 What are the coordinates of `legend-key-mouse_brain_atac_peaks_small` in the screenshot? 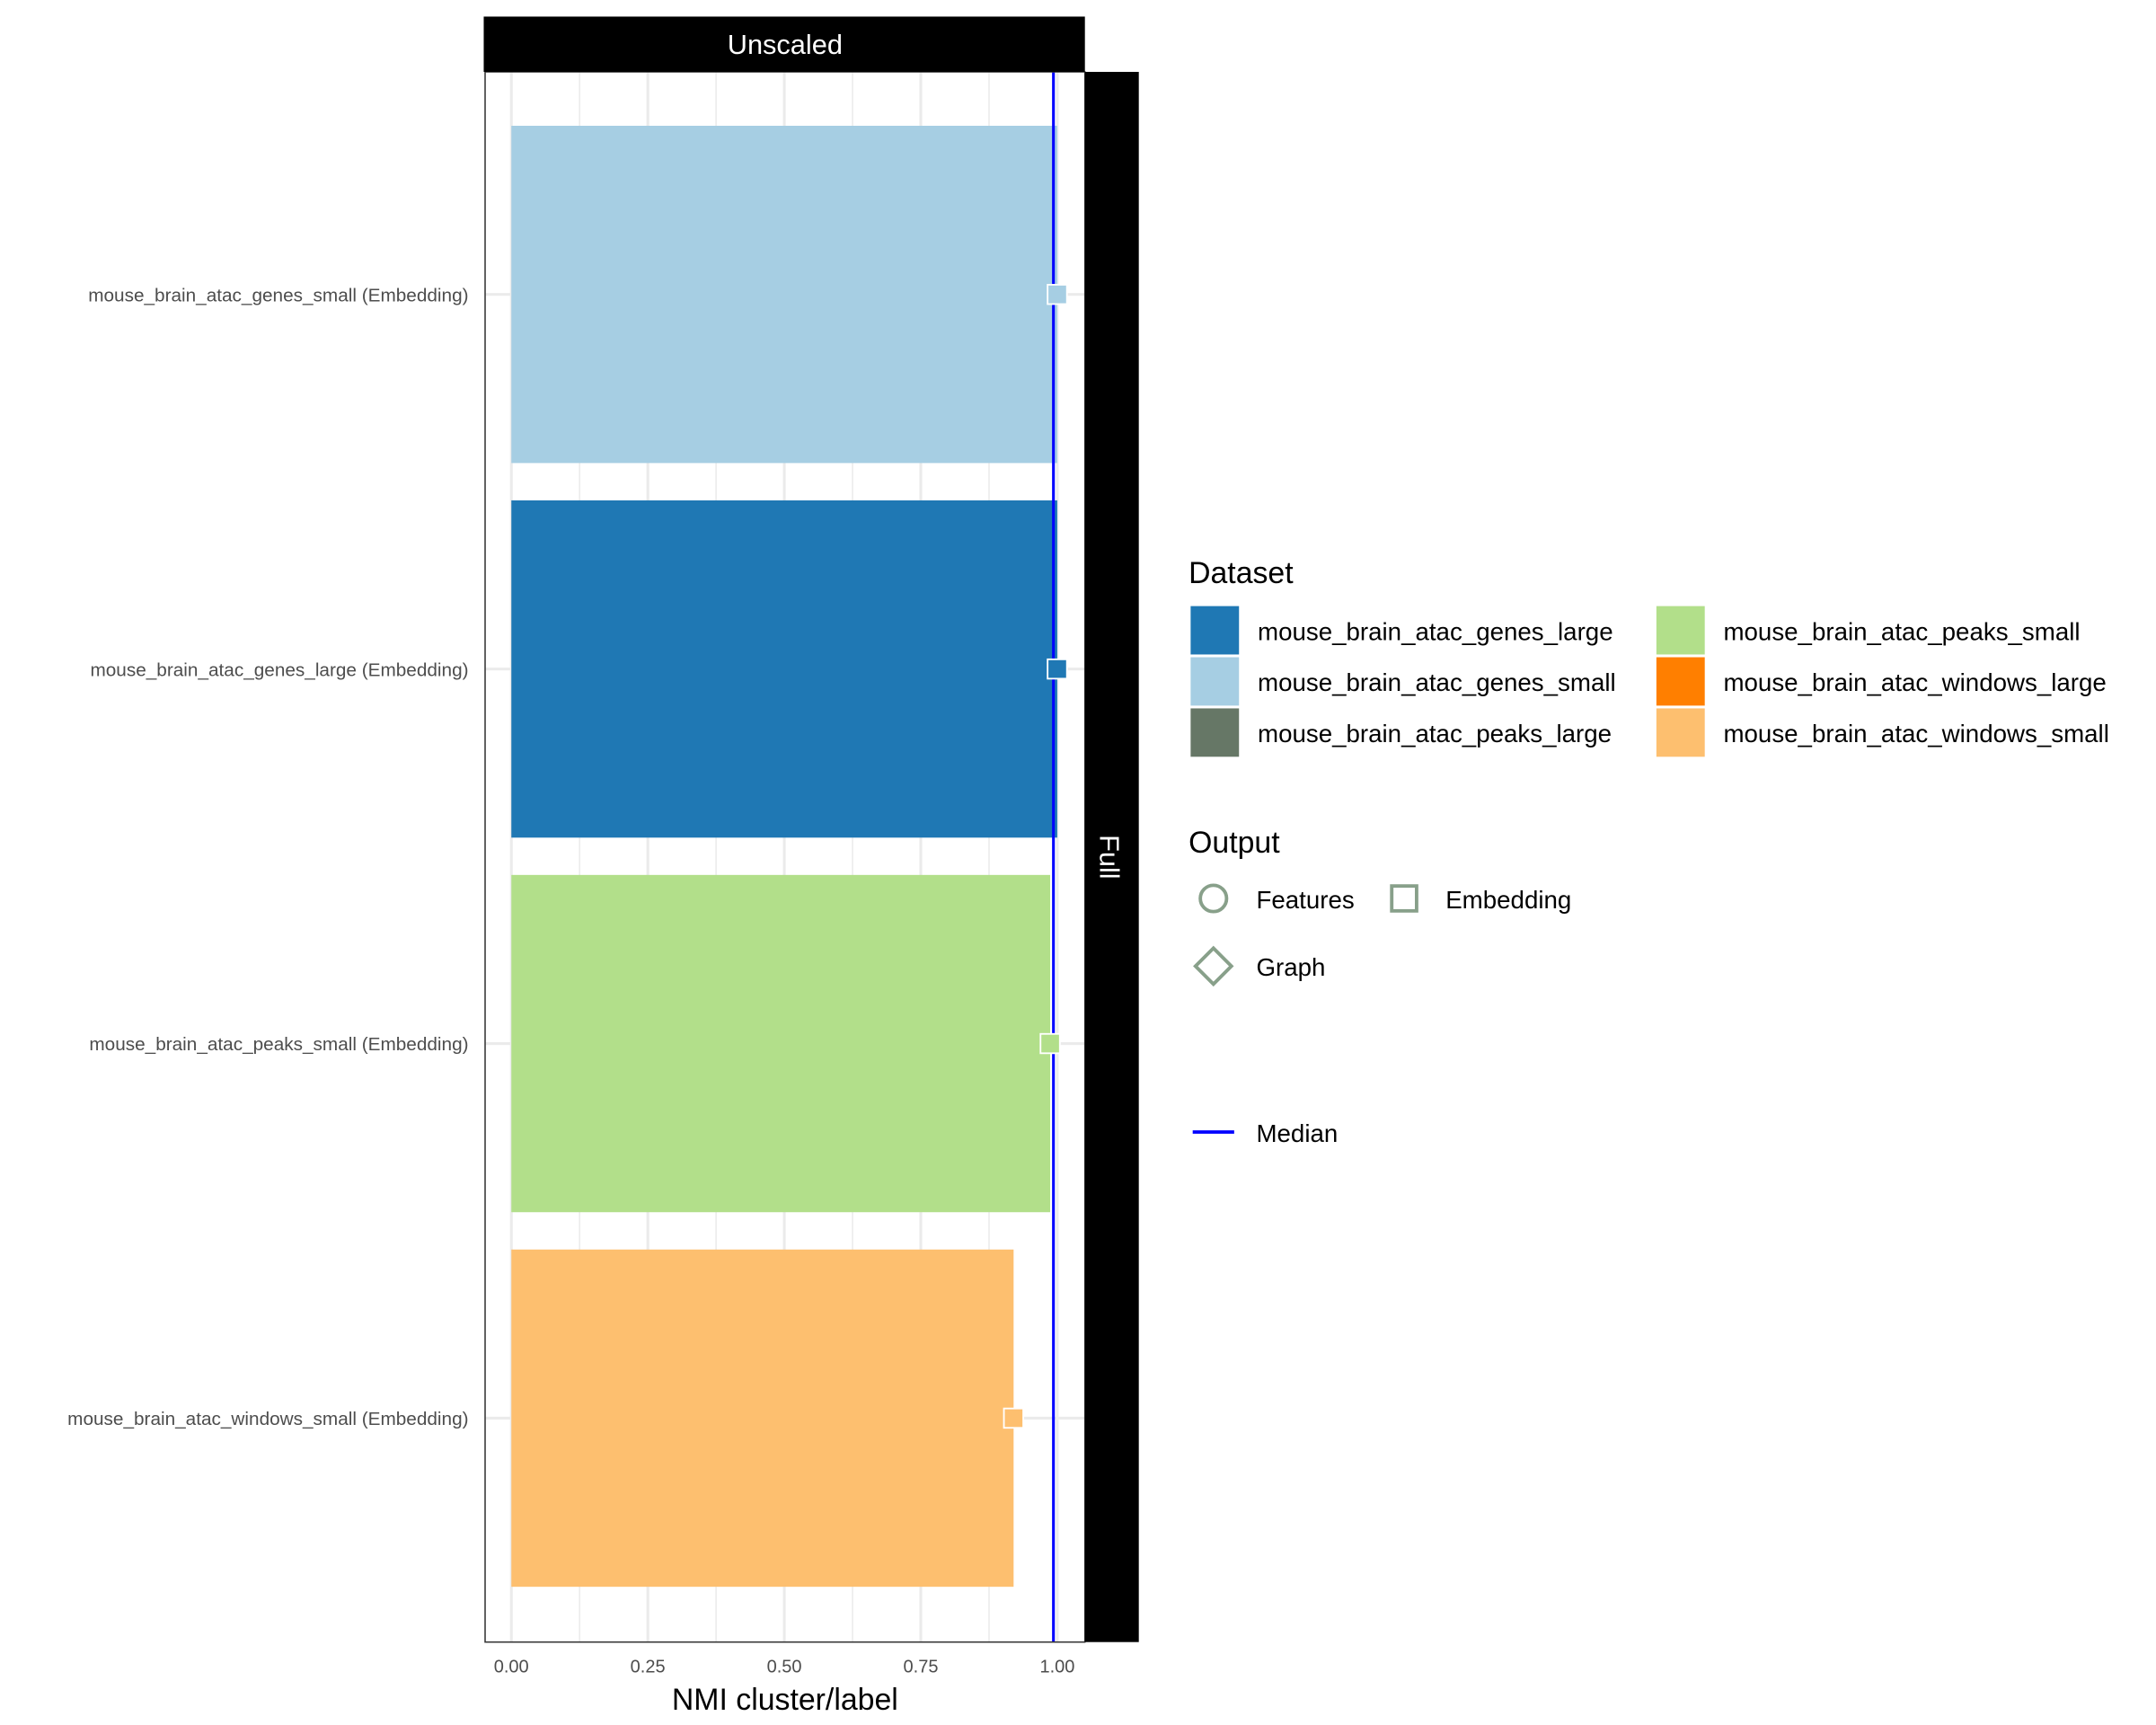 It's located at (1681, 630).